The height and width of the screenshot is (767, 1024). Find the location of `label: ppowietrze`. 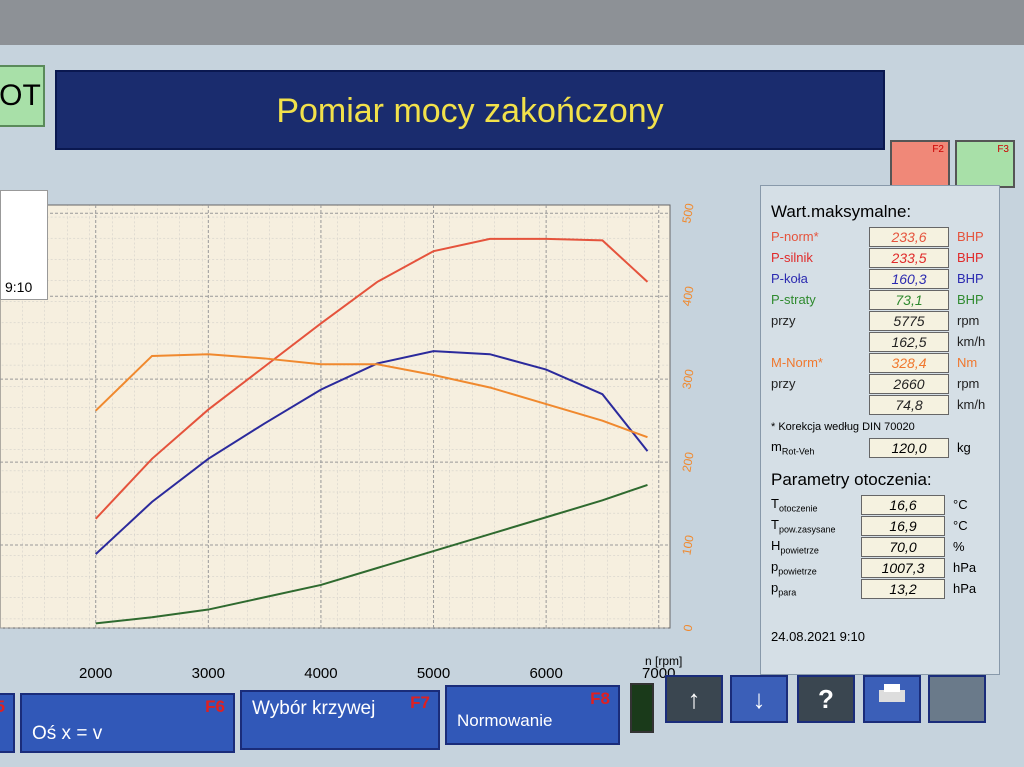

label: ppowietrze is located at coordinates (816, 568).